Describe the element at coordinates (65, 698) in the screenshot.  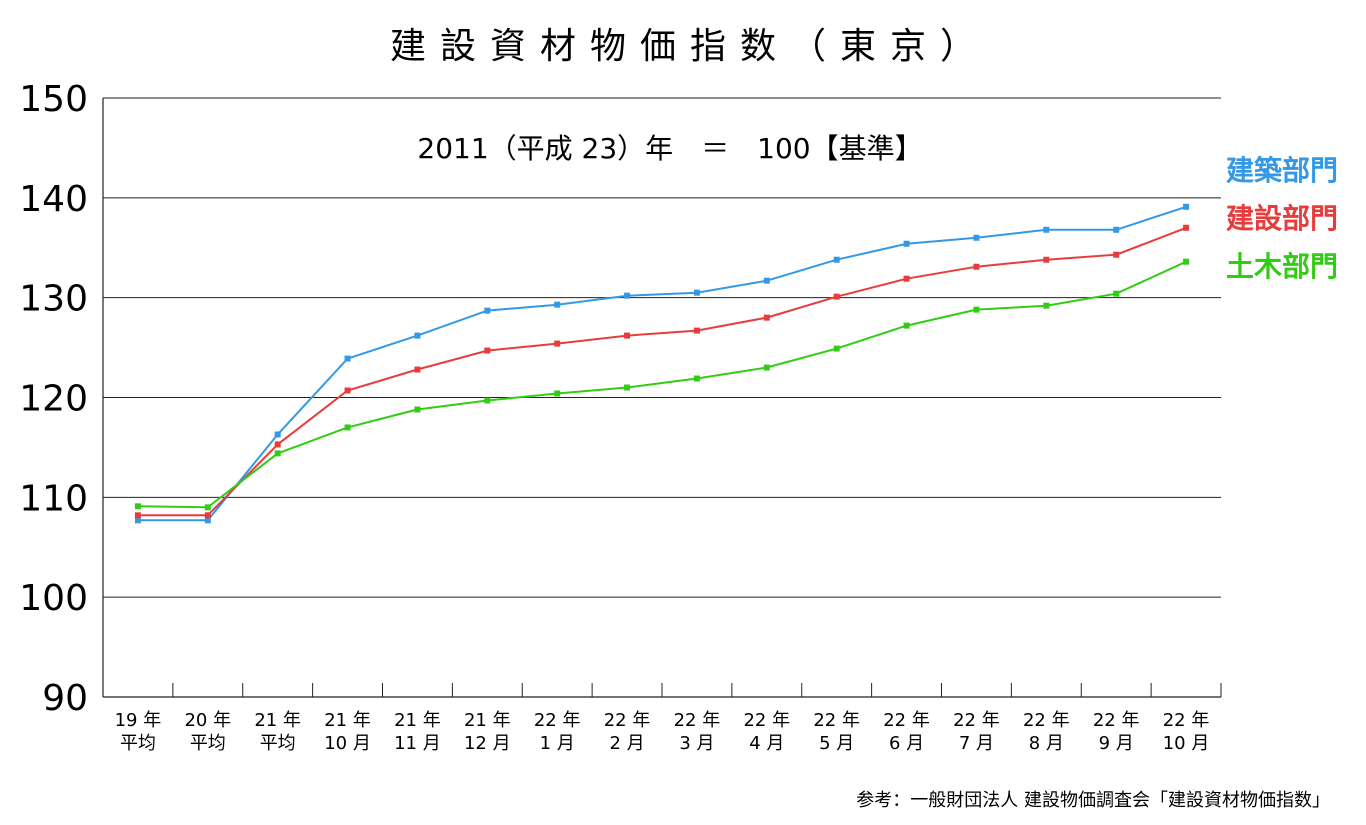
I see `y-tick-label: 90` at that location.